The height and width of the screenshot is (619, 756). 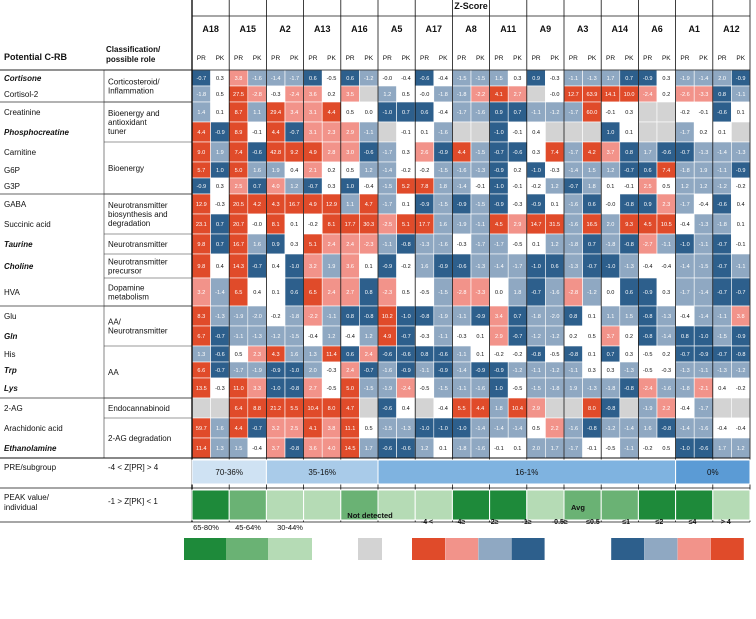 I want to click on pre-subgroup-bar, so click(x=713, y=472).